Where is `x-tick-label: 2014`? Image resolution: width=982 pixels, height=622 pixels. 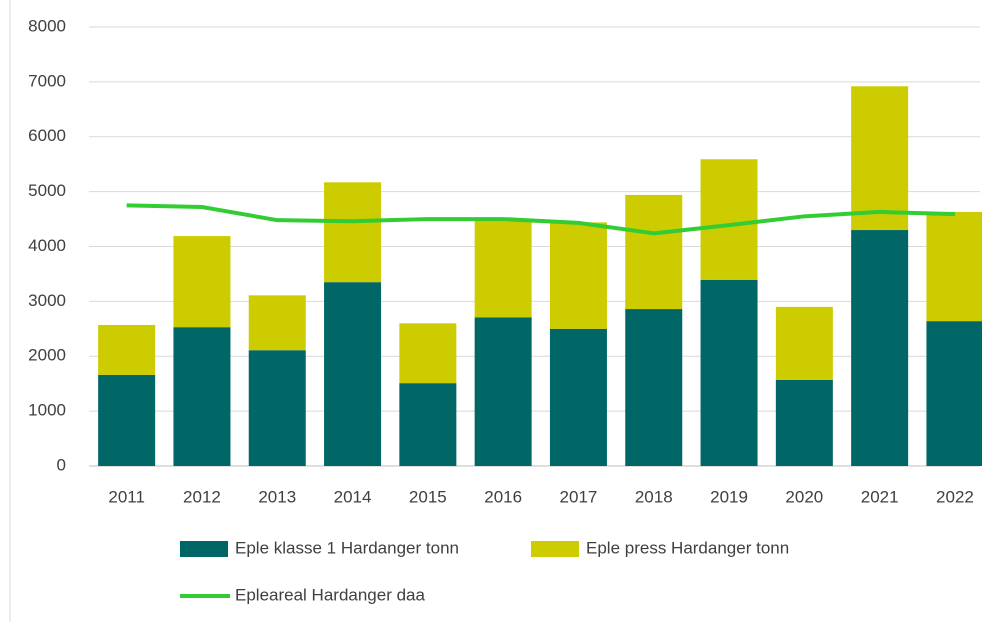 x-tick-label: 2014 is located at coordinates (353, 496).